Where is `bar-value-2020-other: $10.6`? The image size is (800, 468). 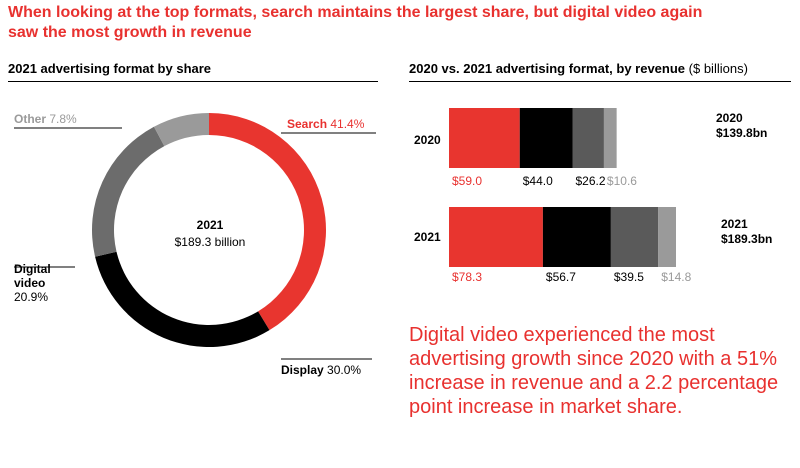 bar-value-2020-other: $10.6 is located at coordinates (622, 181).